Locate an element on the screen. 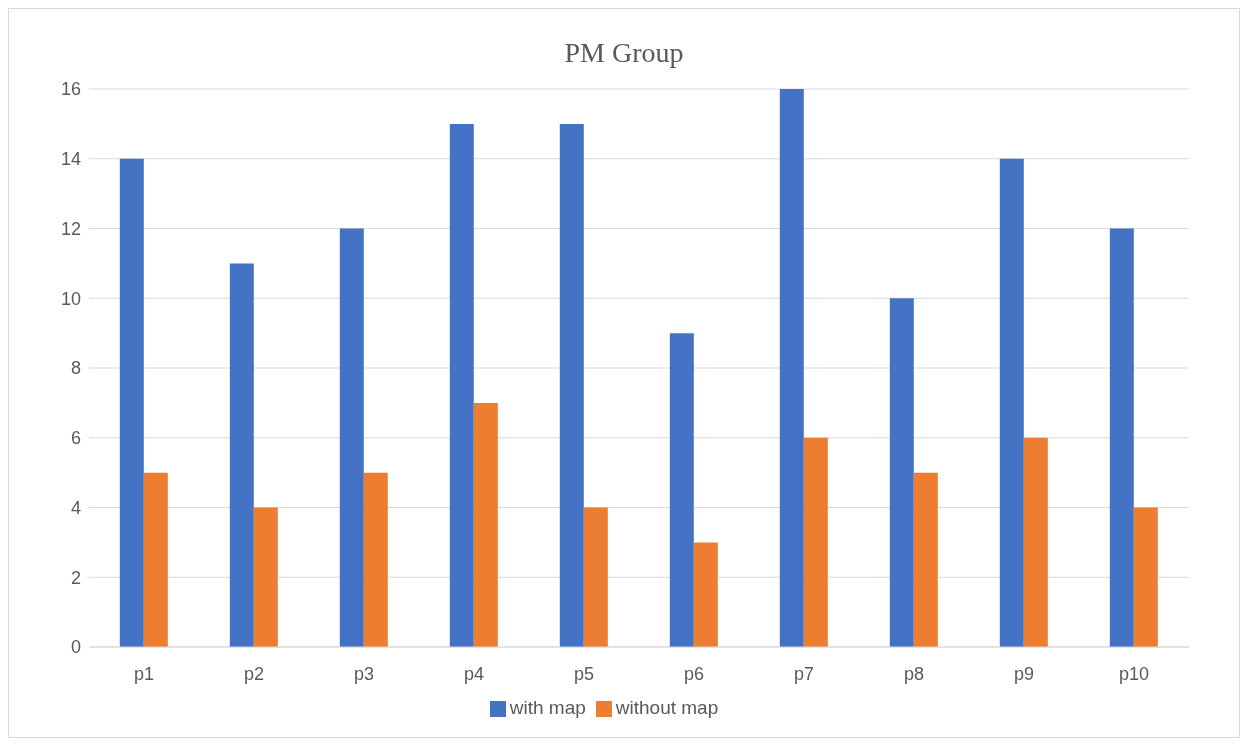 This screenshot has width=1248, height=746. y-tick-label: 0 is located at coordinates (75, 647).